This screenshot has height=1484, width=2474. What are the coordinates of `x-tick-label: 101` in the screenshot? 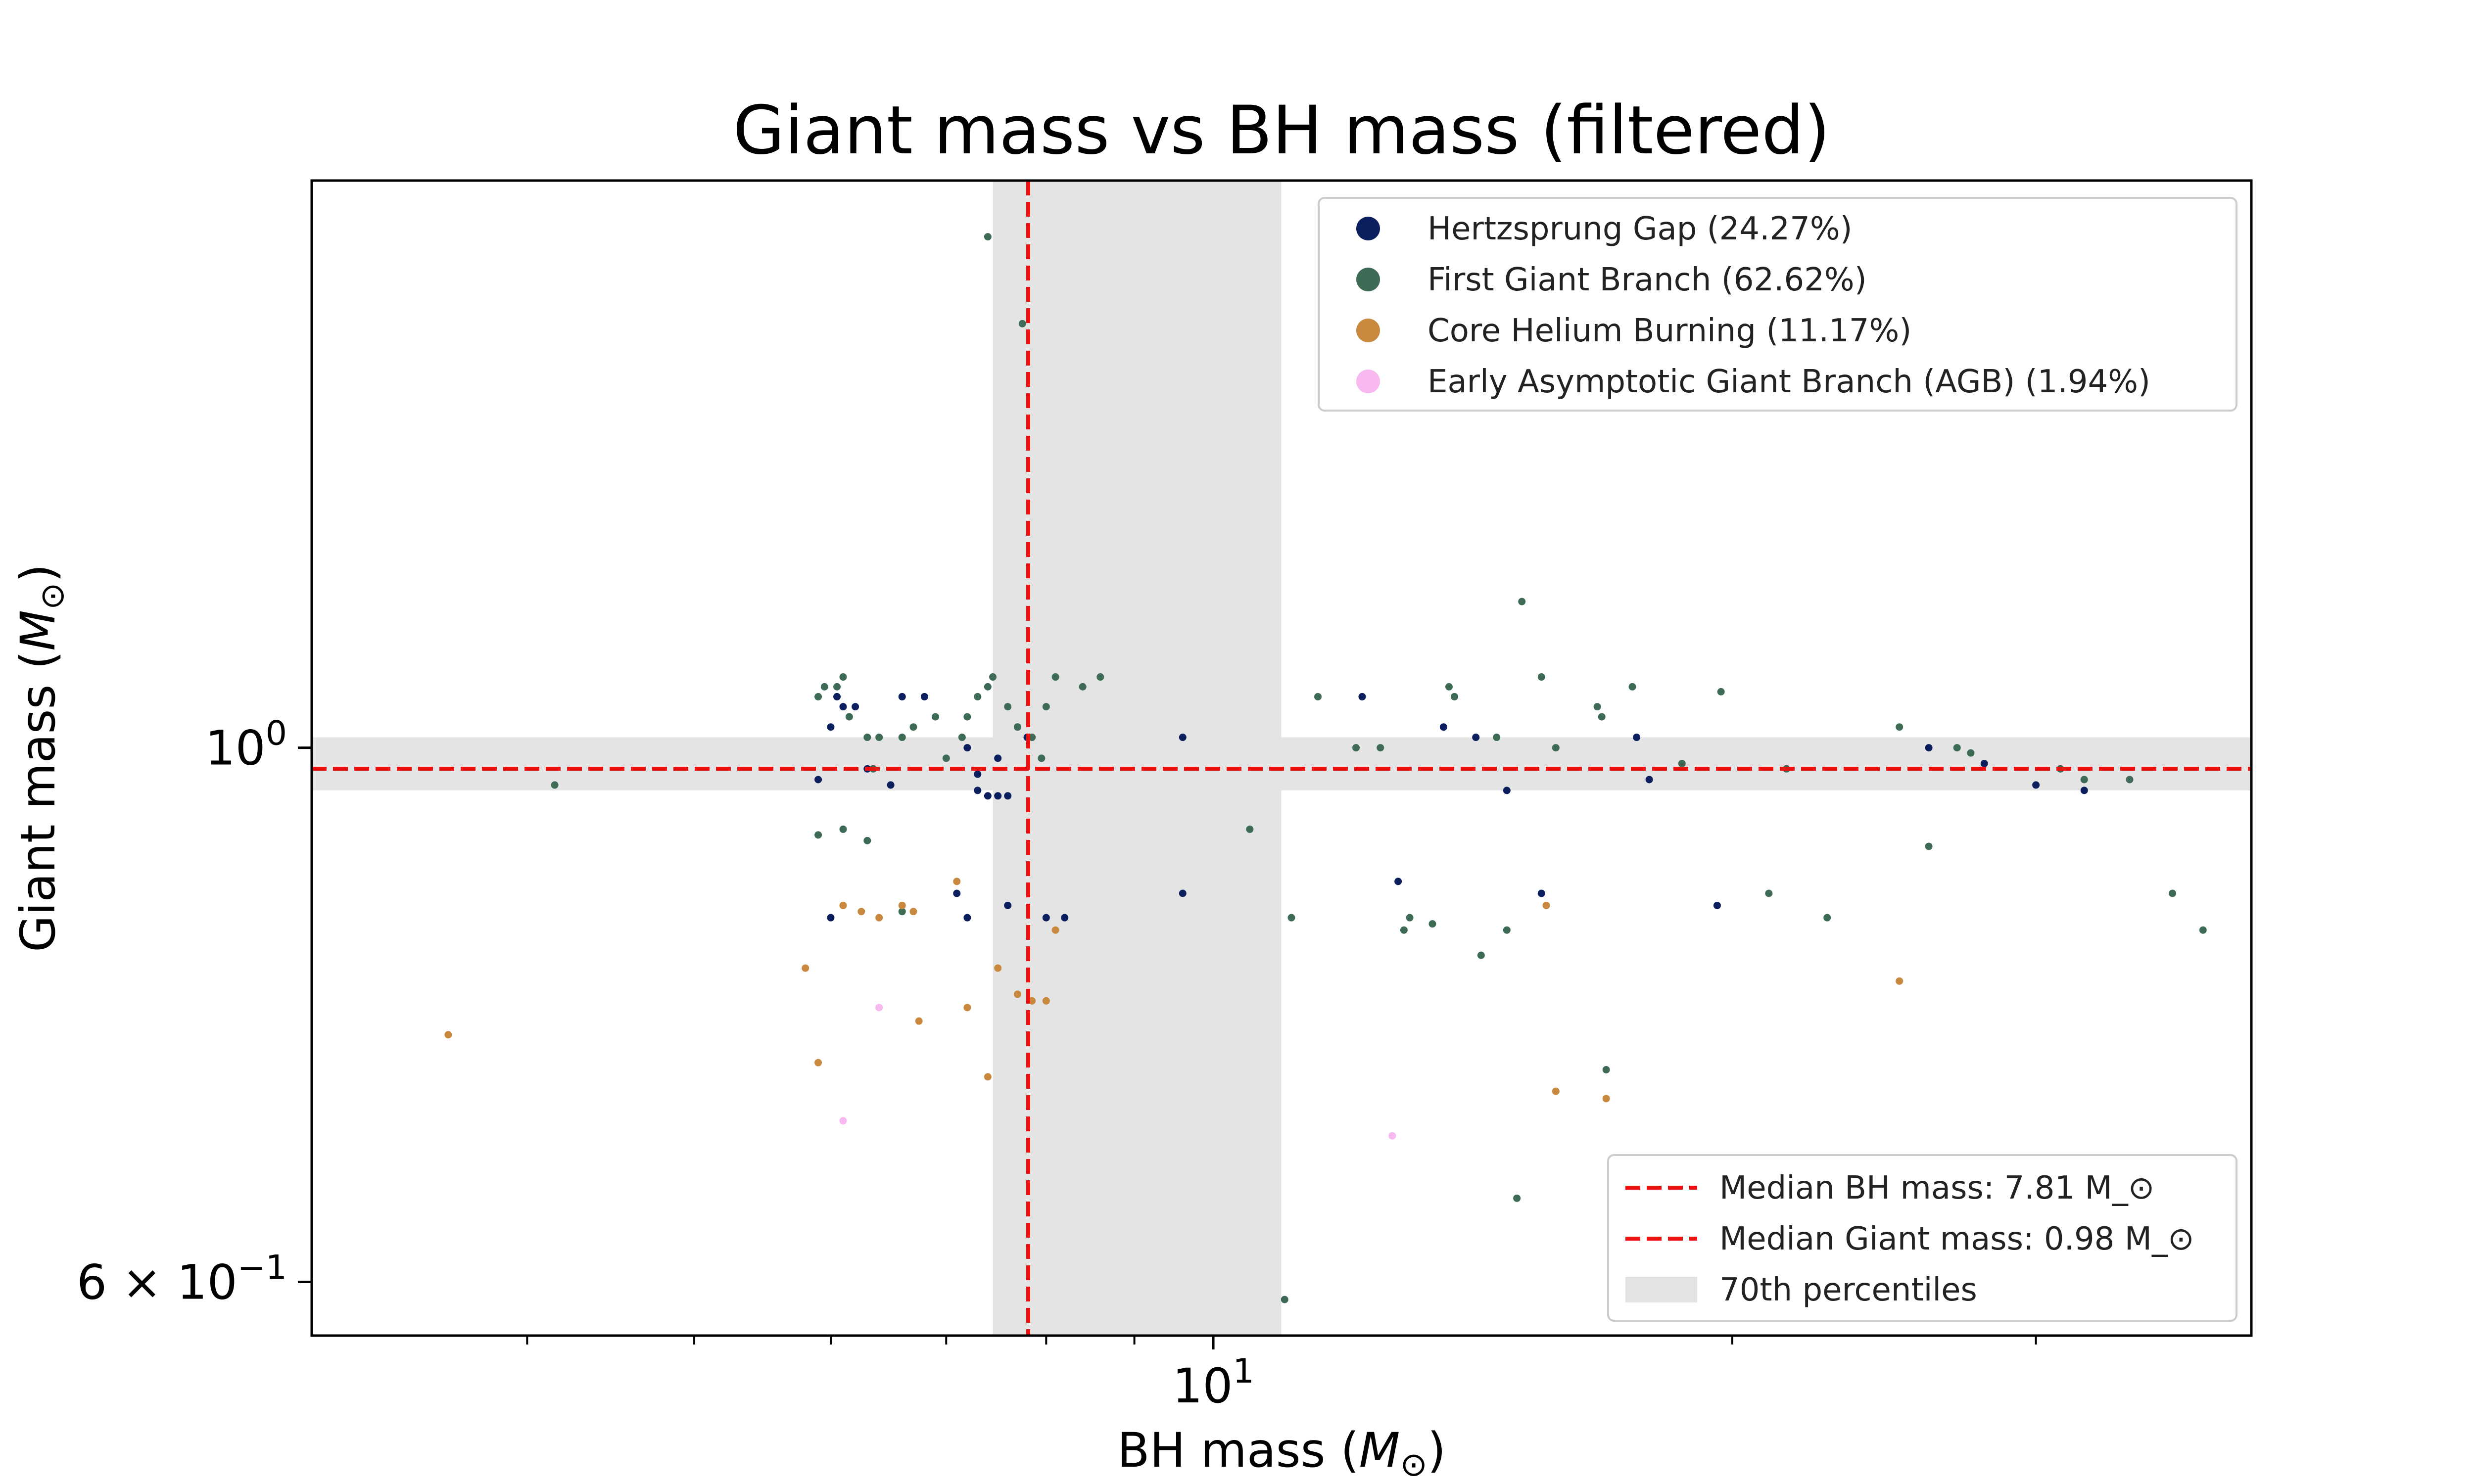 It's located at (1213, 1383).